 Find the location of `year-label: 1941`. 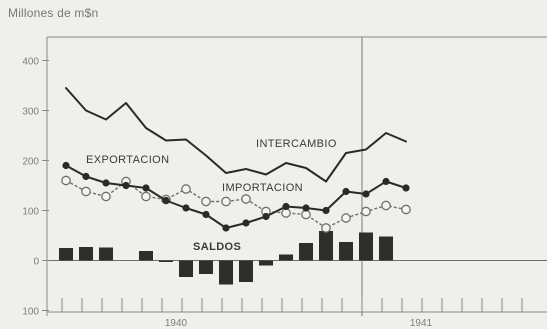

year-label: 1941 is located at coordinates (421, 323).